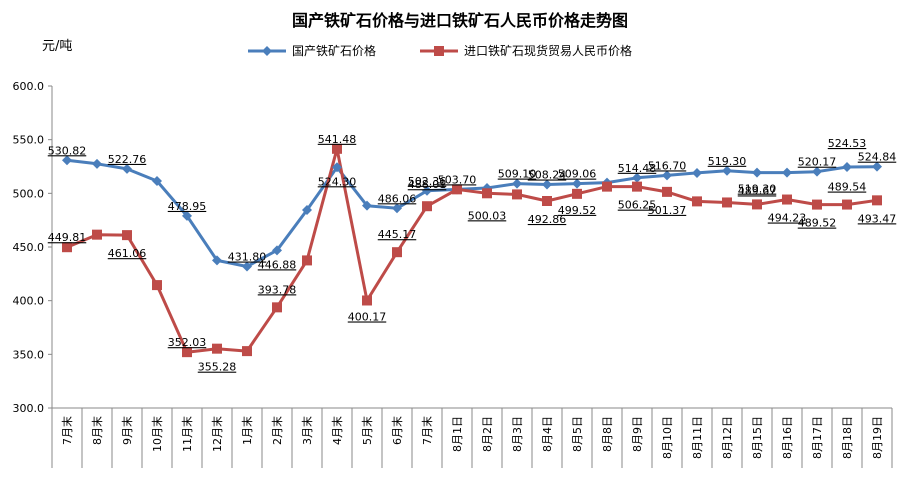 The width and height of the screenshot is (902, 484). I want to click on legend-marker-domestic, so click(267, 51).